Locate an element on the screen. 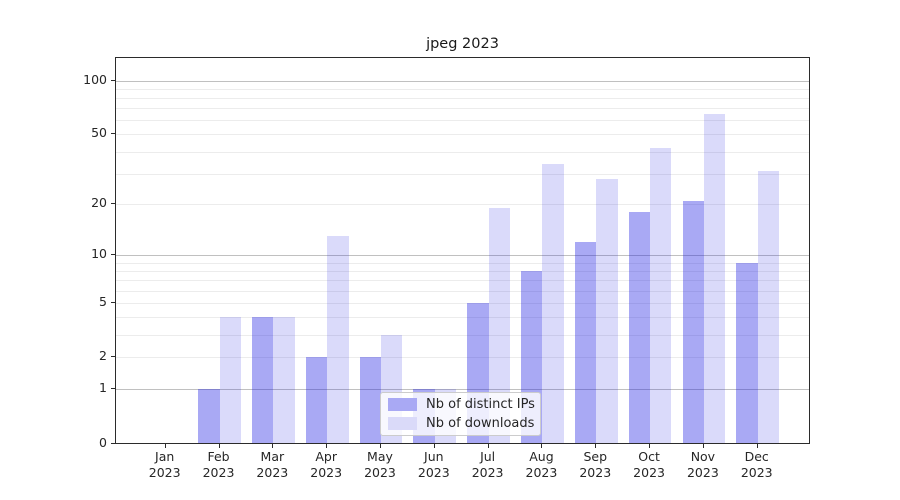 The height and width of the screenshot is (500, 900). legend-item-distinct-ips: Nb of distinct IPs is located at coordinates (461, 404).